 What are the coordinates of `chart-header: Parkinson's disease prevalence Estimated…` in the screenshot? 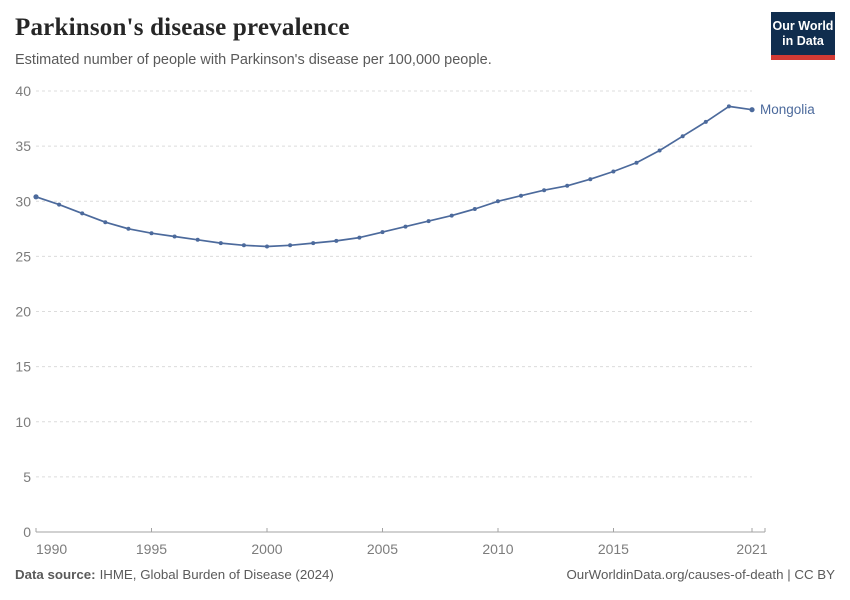 It's located at (425, 40).